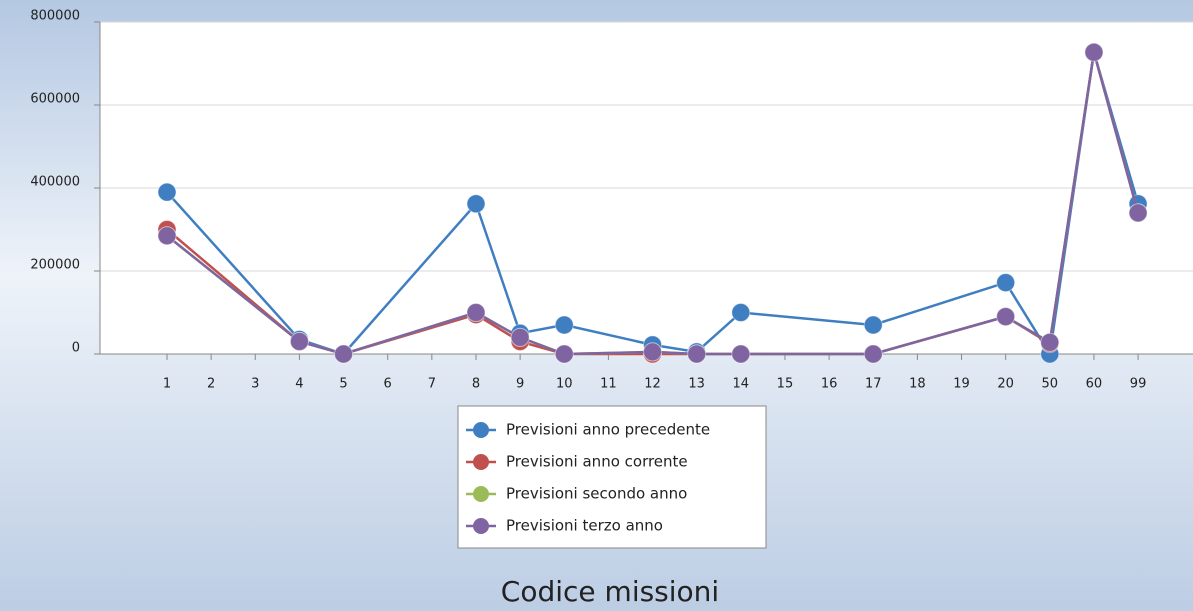  Describe the element at coordinates (785, 384) in the screenshot. I see `x-tick-label: 15` at that location.